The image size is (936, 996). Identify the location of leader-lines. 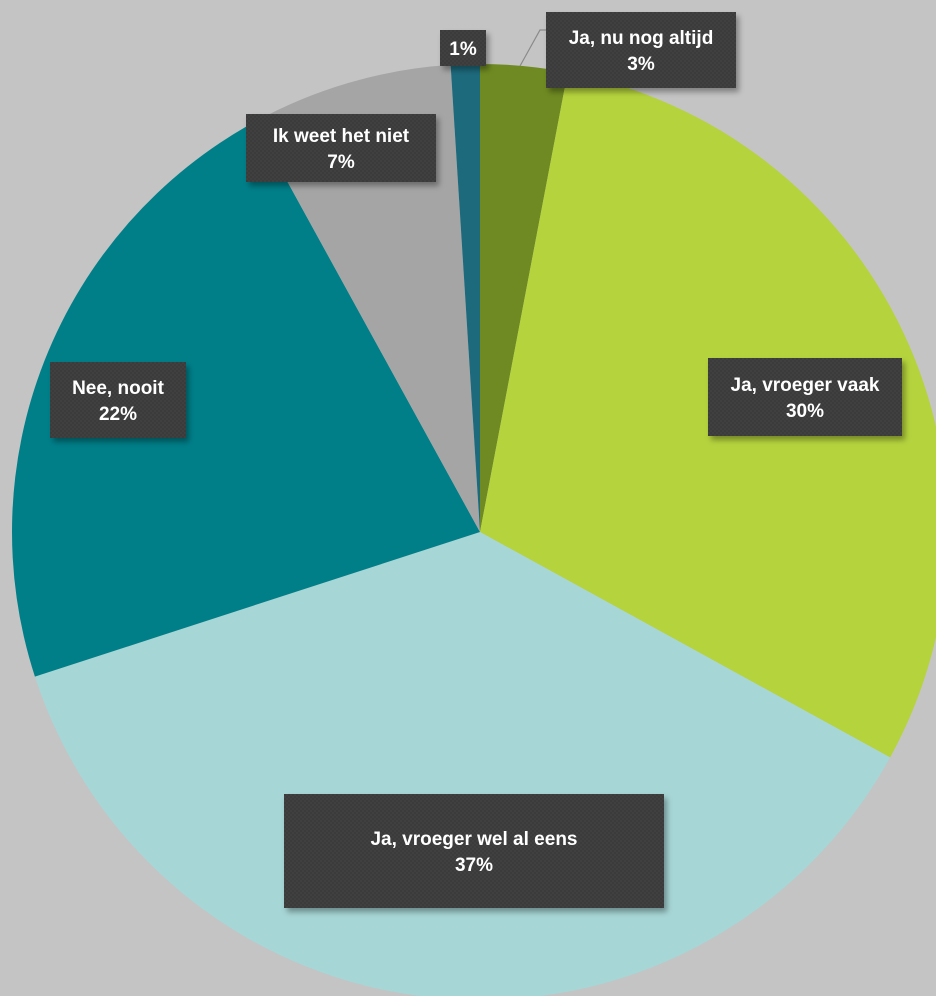
(512, 48).